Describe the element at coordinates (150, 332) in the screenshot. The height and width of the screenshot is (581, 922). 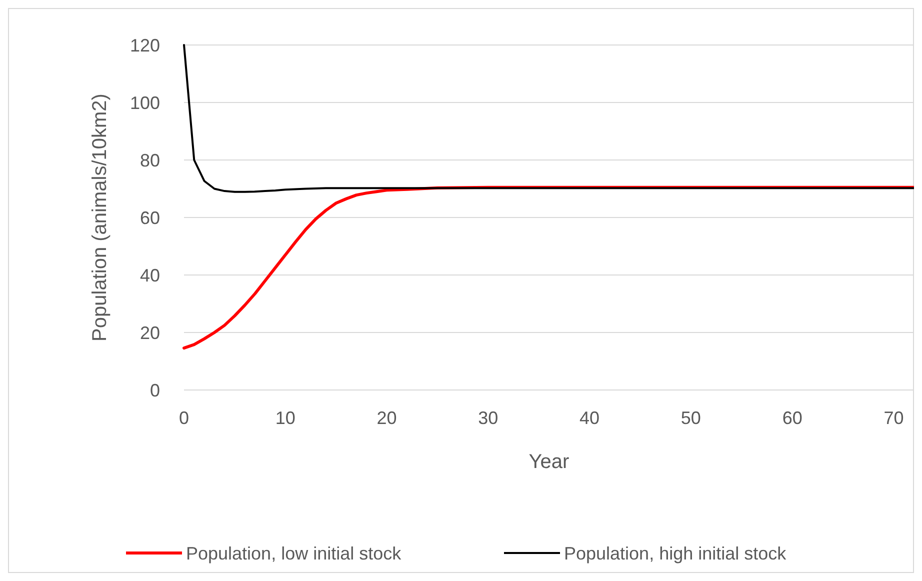
I see `y-tick-label: 20` at that location.